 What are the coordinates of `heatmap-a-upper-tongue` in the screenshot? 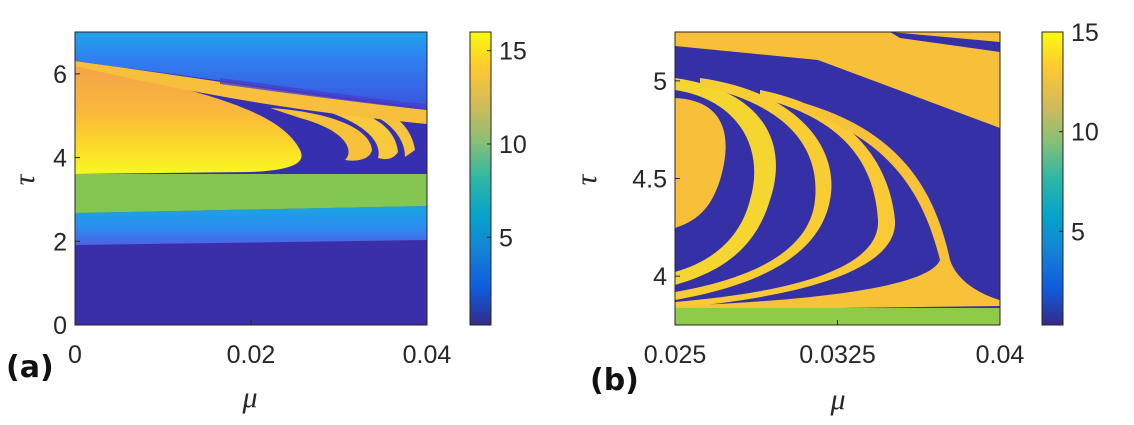 It's located at (251, 92).